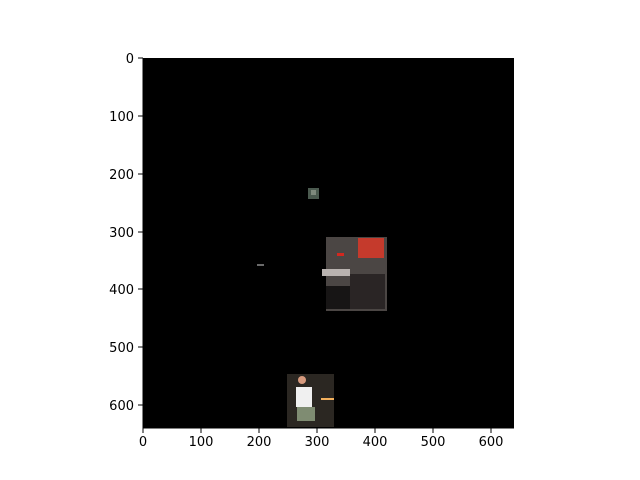 This screenshot has width=640, height=480. What do you see at coordinates (317, 442) in the screenshot?
I see `x-tick-label: 300` at bounding box center [317, 442].